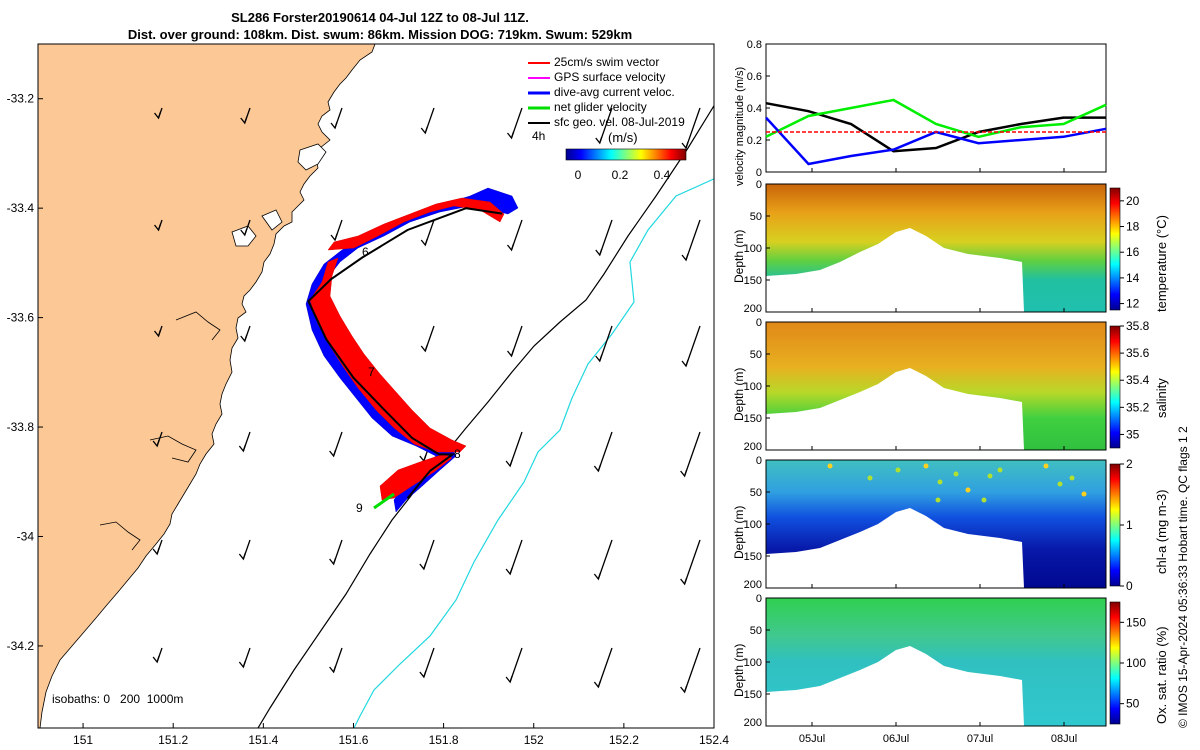  What do you see at coordinates (1129, 525) in the screenshot?
I see `cbar-tick-label: 1` at bounding box center [1129, 525].